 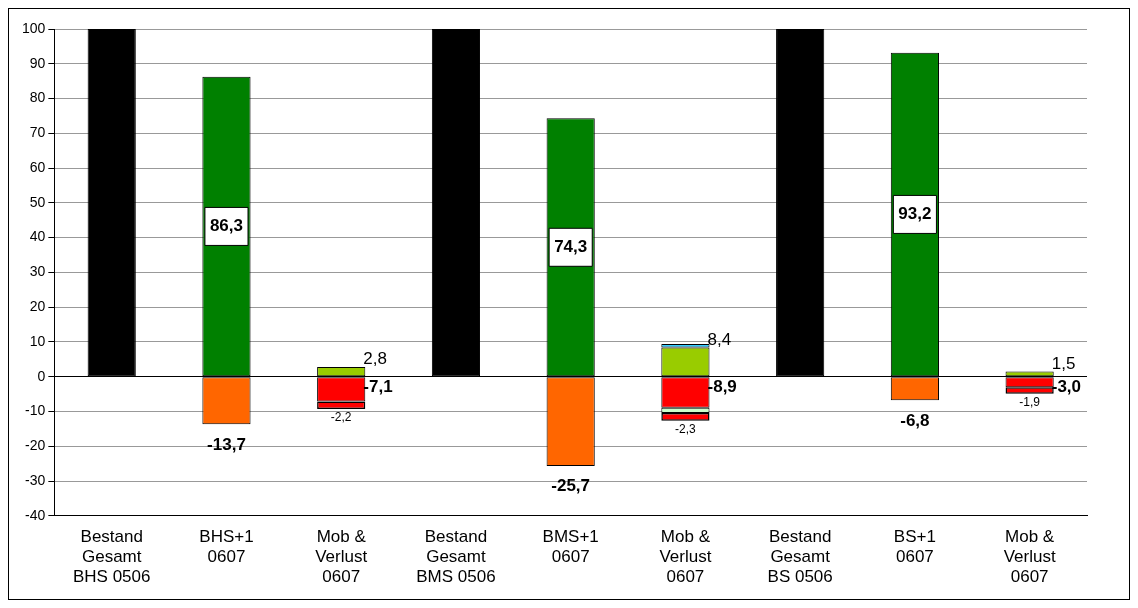 I want to click on data-label: 86,3, so click(x=226, y=226).